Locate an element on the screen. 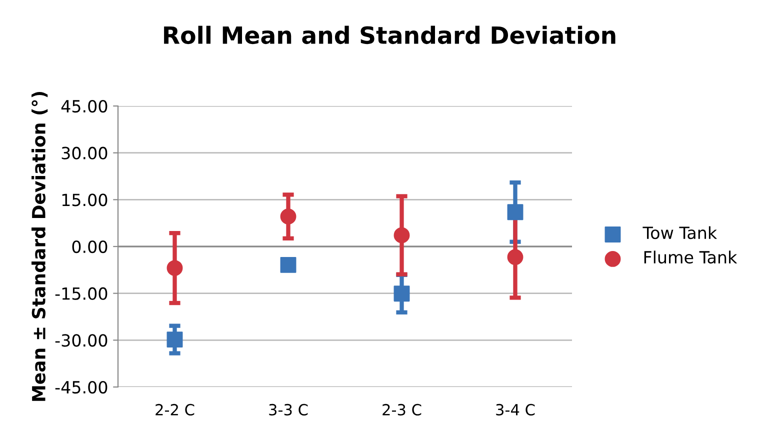  y-tick-label: 30.00 is located at coordinates (85, 153).